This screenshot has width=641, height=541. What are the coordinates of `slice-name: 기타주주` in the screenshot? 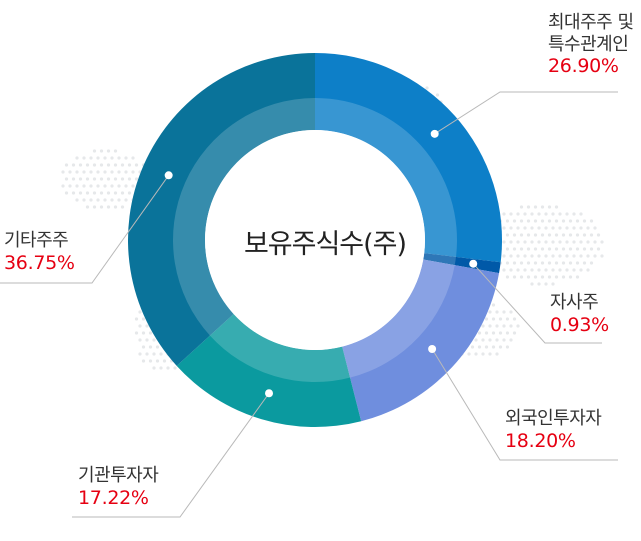 It's located at (36, 240).